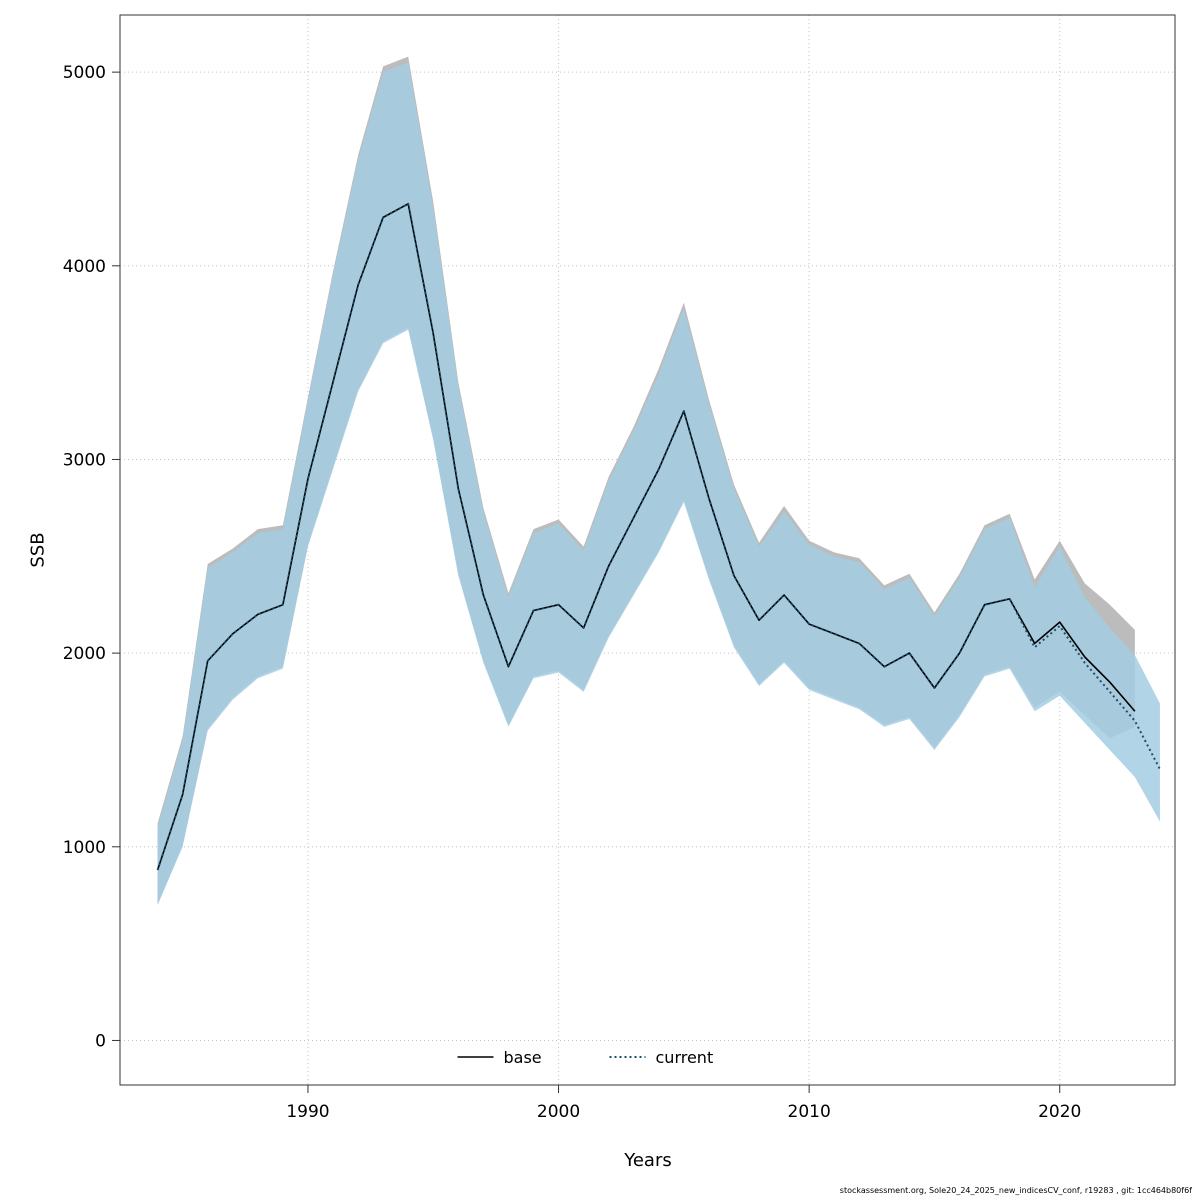 This screenshot has height=1200, width=1200. Describe the element at coordinates (84, 267) in the screenshot. I see `y-tick-label: 4000` at that location.